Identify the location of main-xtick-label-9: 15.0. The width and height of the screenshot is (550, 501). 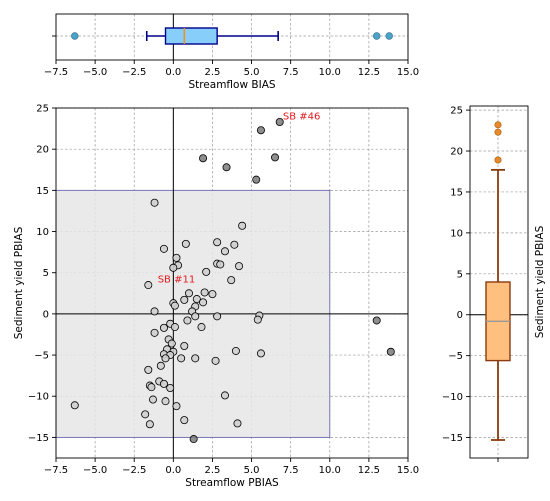
(408, 470).